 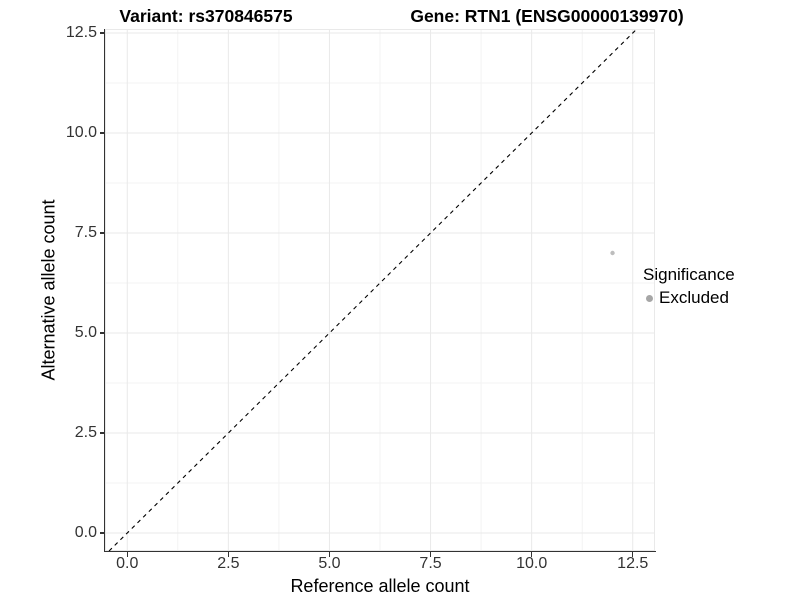 What do you see at coordinates (329, 563) in the screenshot?
I see `x-tick-label: 5.0` at bounding box center [329, 563].